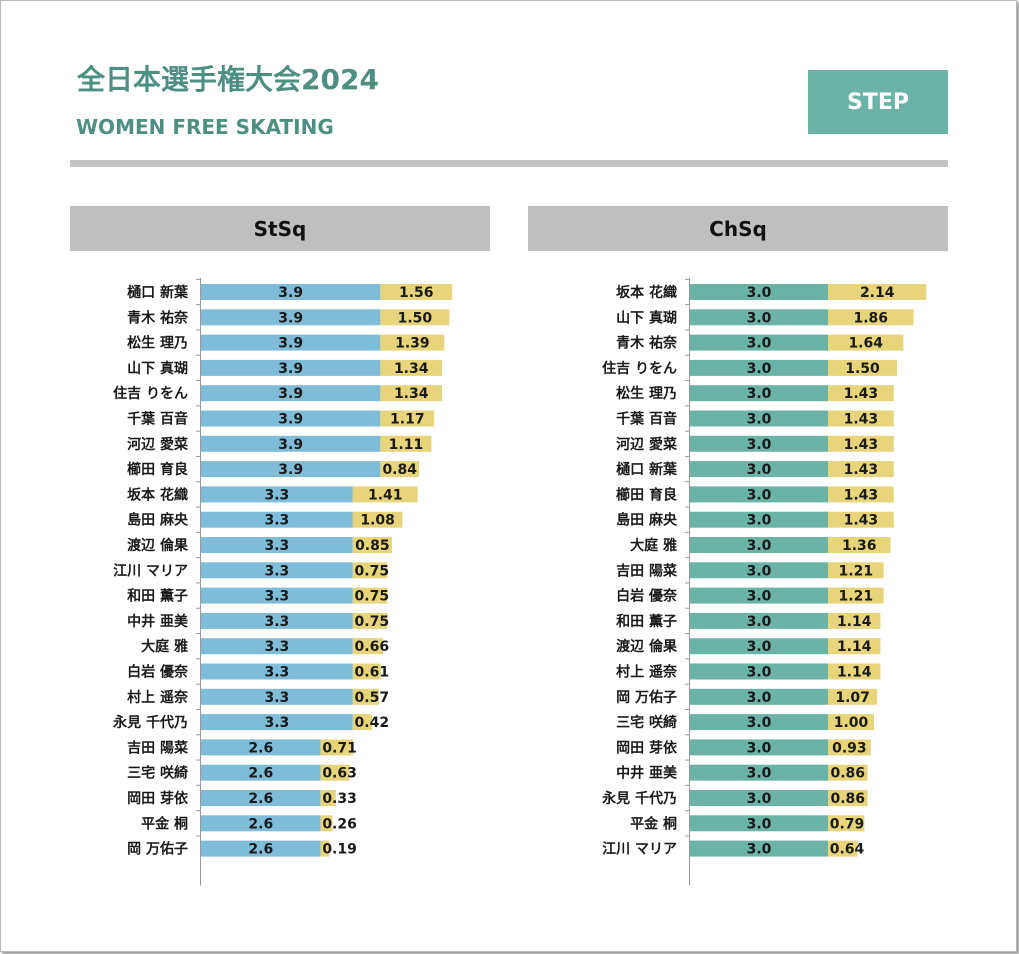 The image size is (1019, 954). What do you see at coordinates (157, 368) in the screenshot?
I see `stsq-category-label: 山下 真瑚` at bounding box center [157, 368].